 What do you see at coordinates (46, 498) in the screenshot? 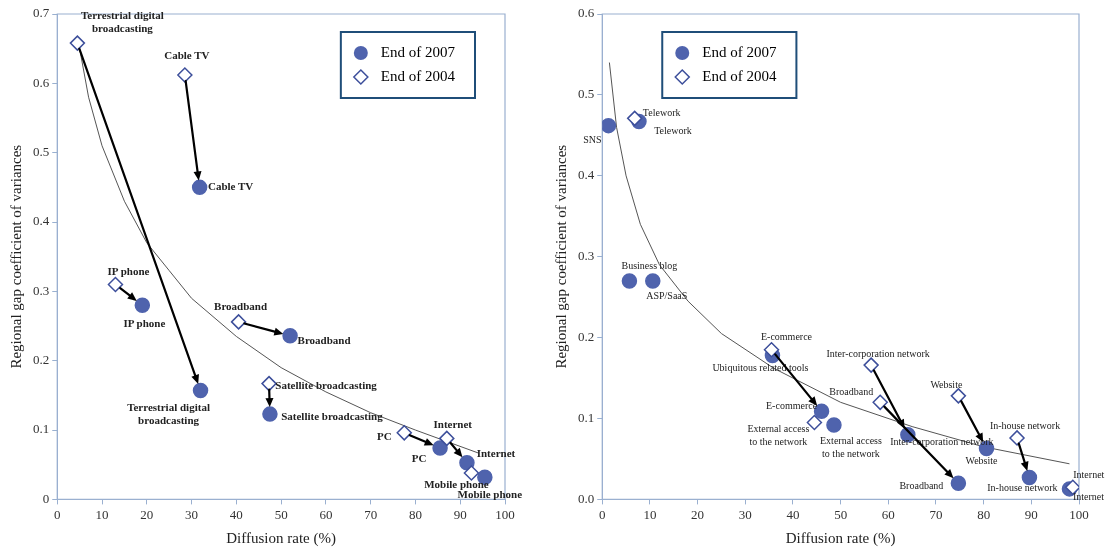
I see `y-tick-label: 0` at bounding box center [46, 498].